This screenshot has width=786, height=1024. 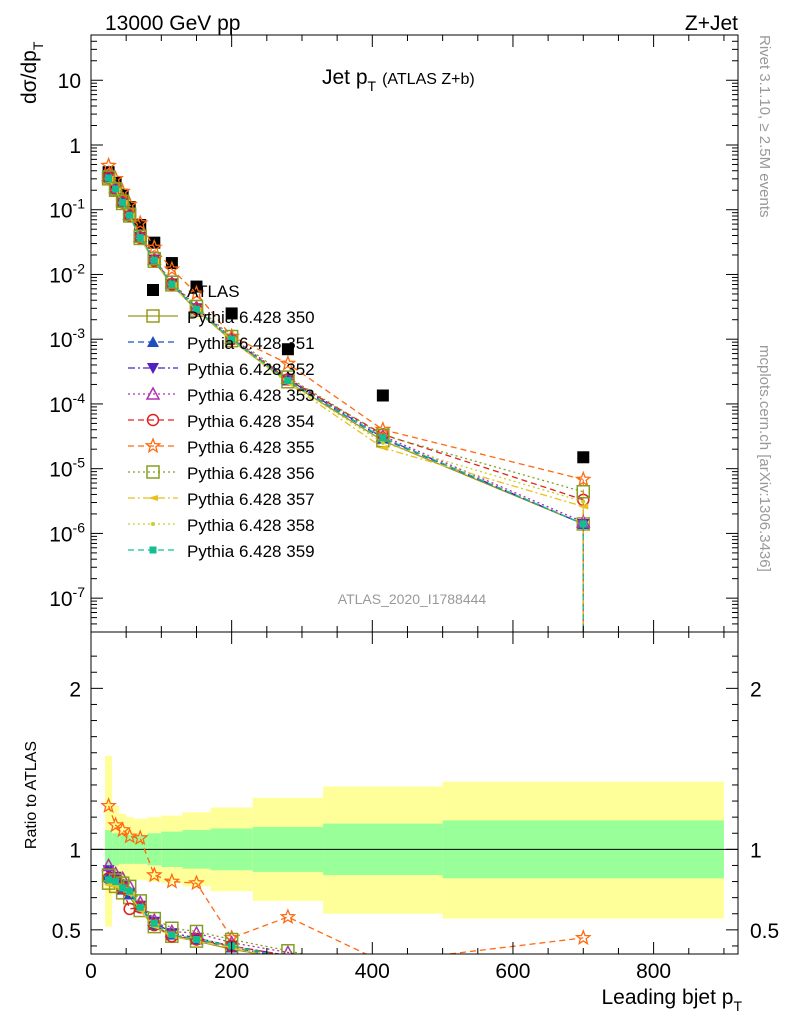 What do you see at coordinates (67, 468) in the screenshot?
I see `y-tick-label: 10⁻⁵` at bounding box center [67, 468].